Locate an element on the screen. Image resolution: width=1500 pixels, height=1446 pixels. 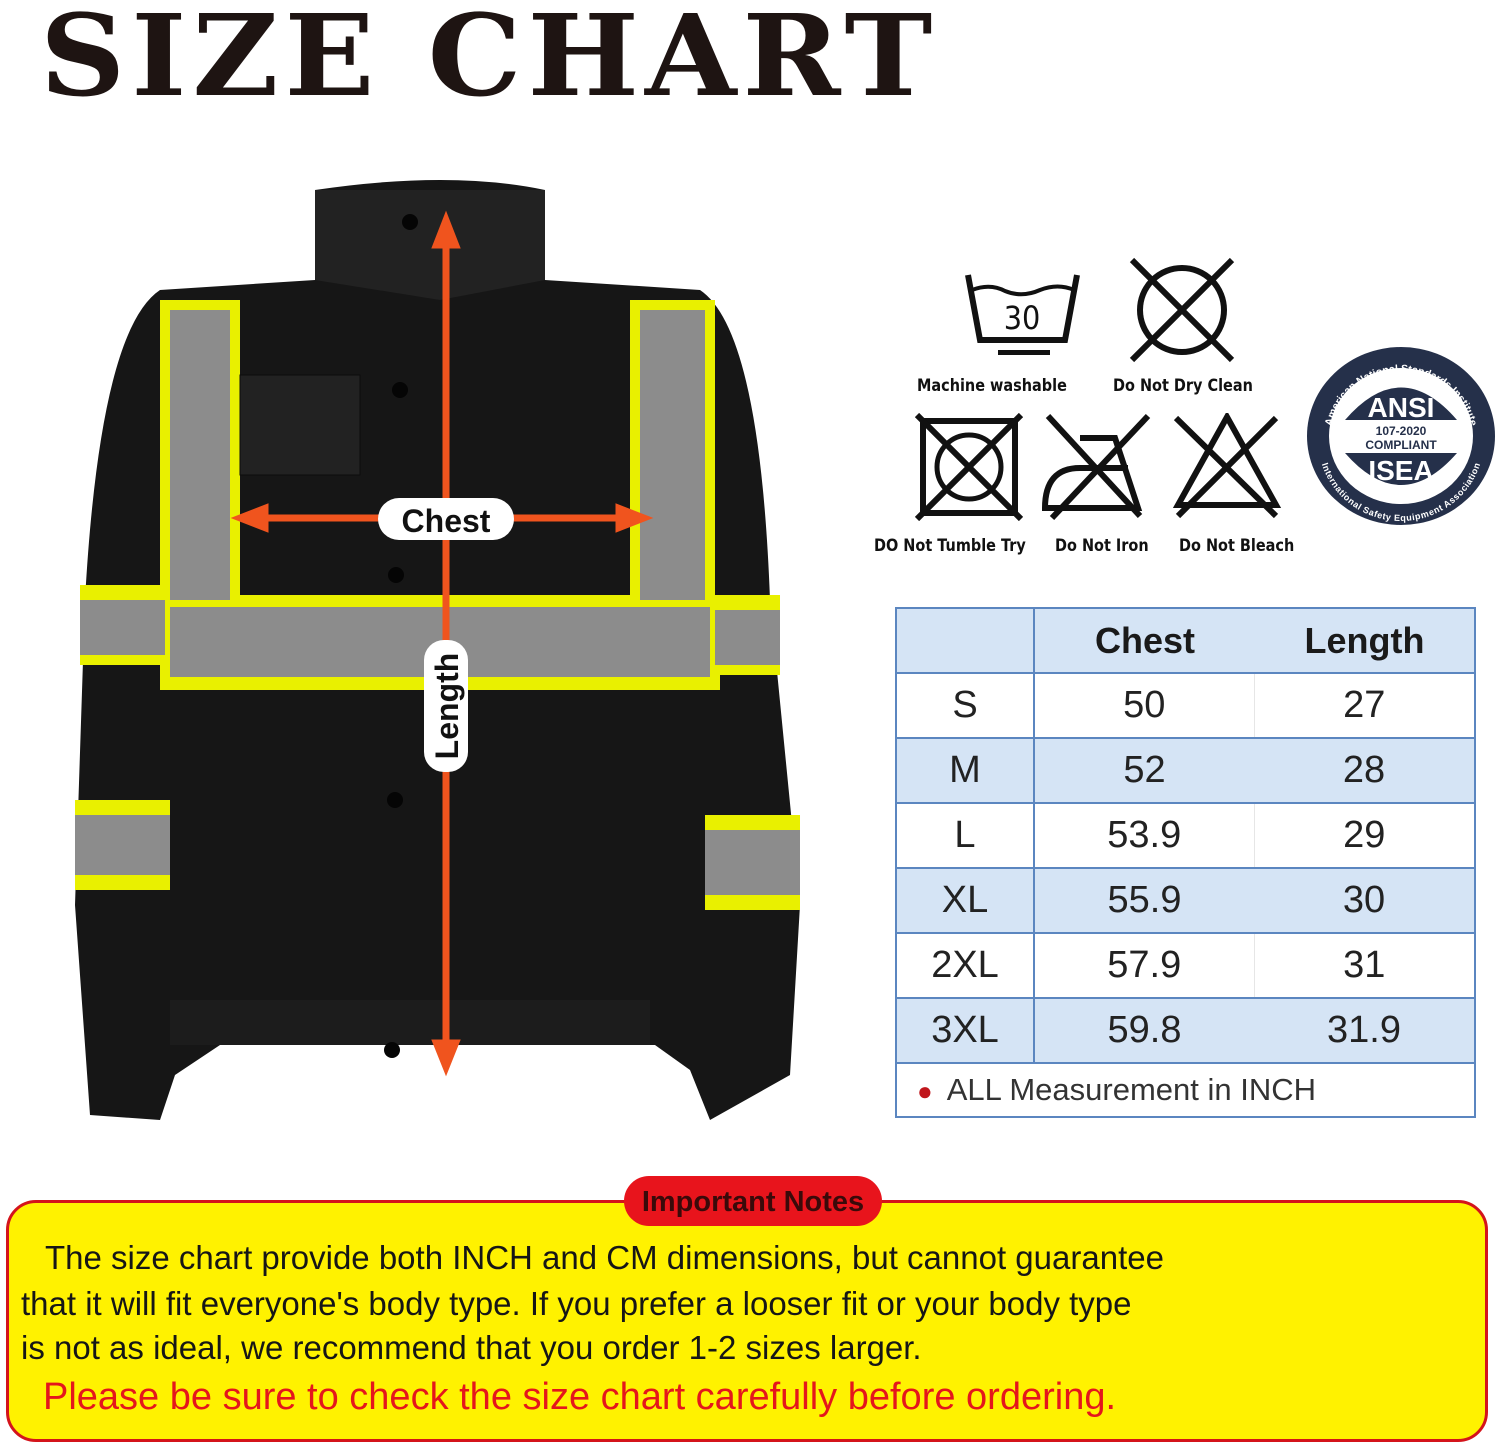
length-cell: 30 is located at coordinates (1364, 901).